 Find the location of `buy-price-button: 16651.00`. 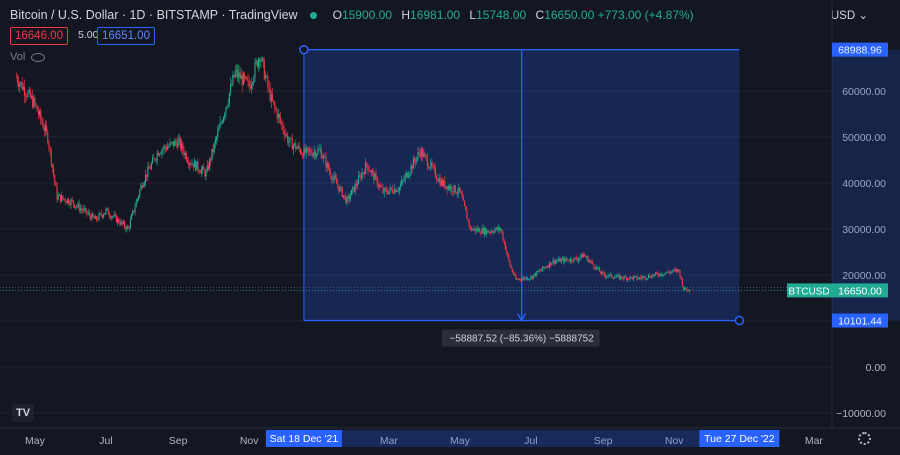

buy-price-button: 16651.00 is located at coordinates (126, 36).